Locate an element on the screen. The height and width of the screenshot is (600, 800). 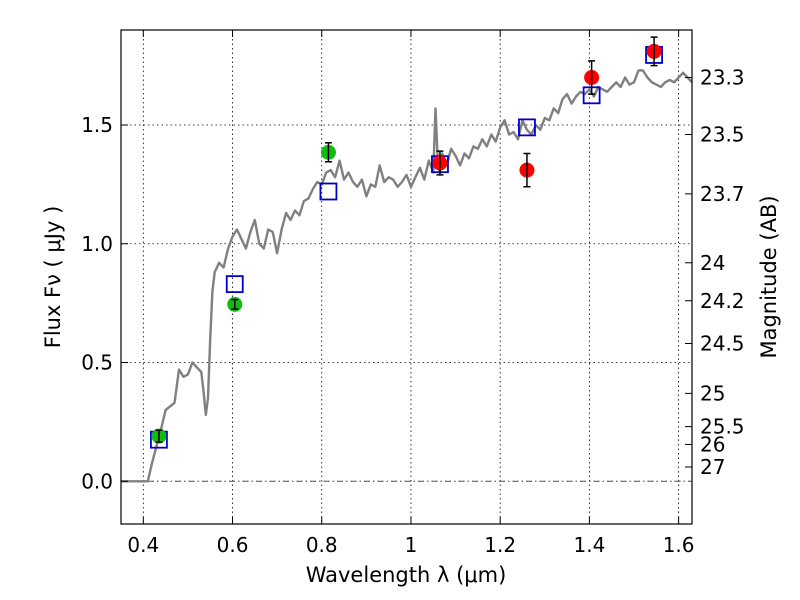
x-tick-label: 1.6 is located at coordinates (679, 545).